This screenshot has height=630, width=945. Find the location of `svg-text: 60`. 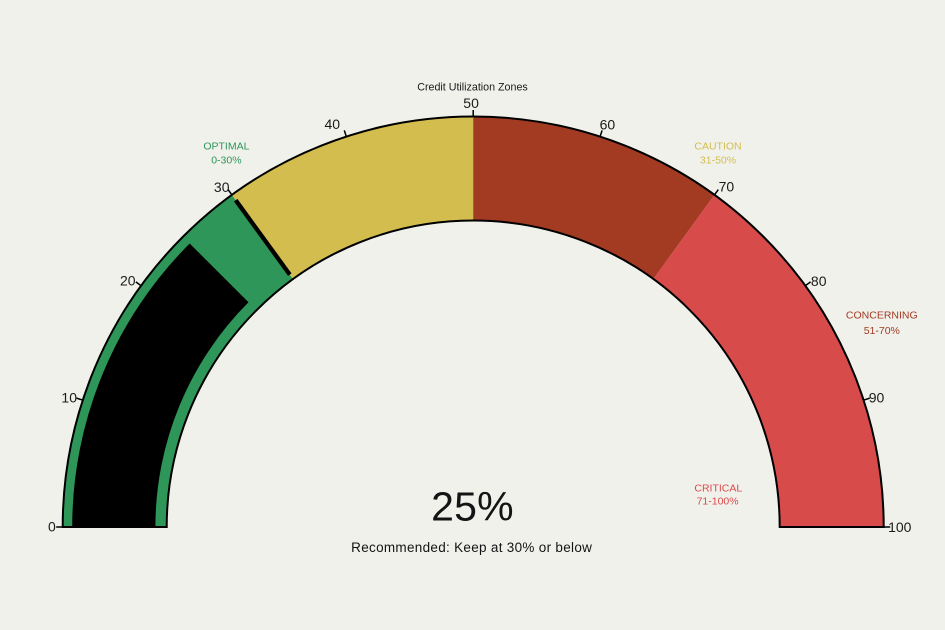

svg-text: 60 is located at coordinates (608, 124).